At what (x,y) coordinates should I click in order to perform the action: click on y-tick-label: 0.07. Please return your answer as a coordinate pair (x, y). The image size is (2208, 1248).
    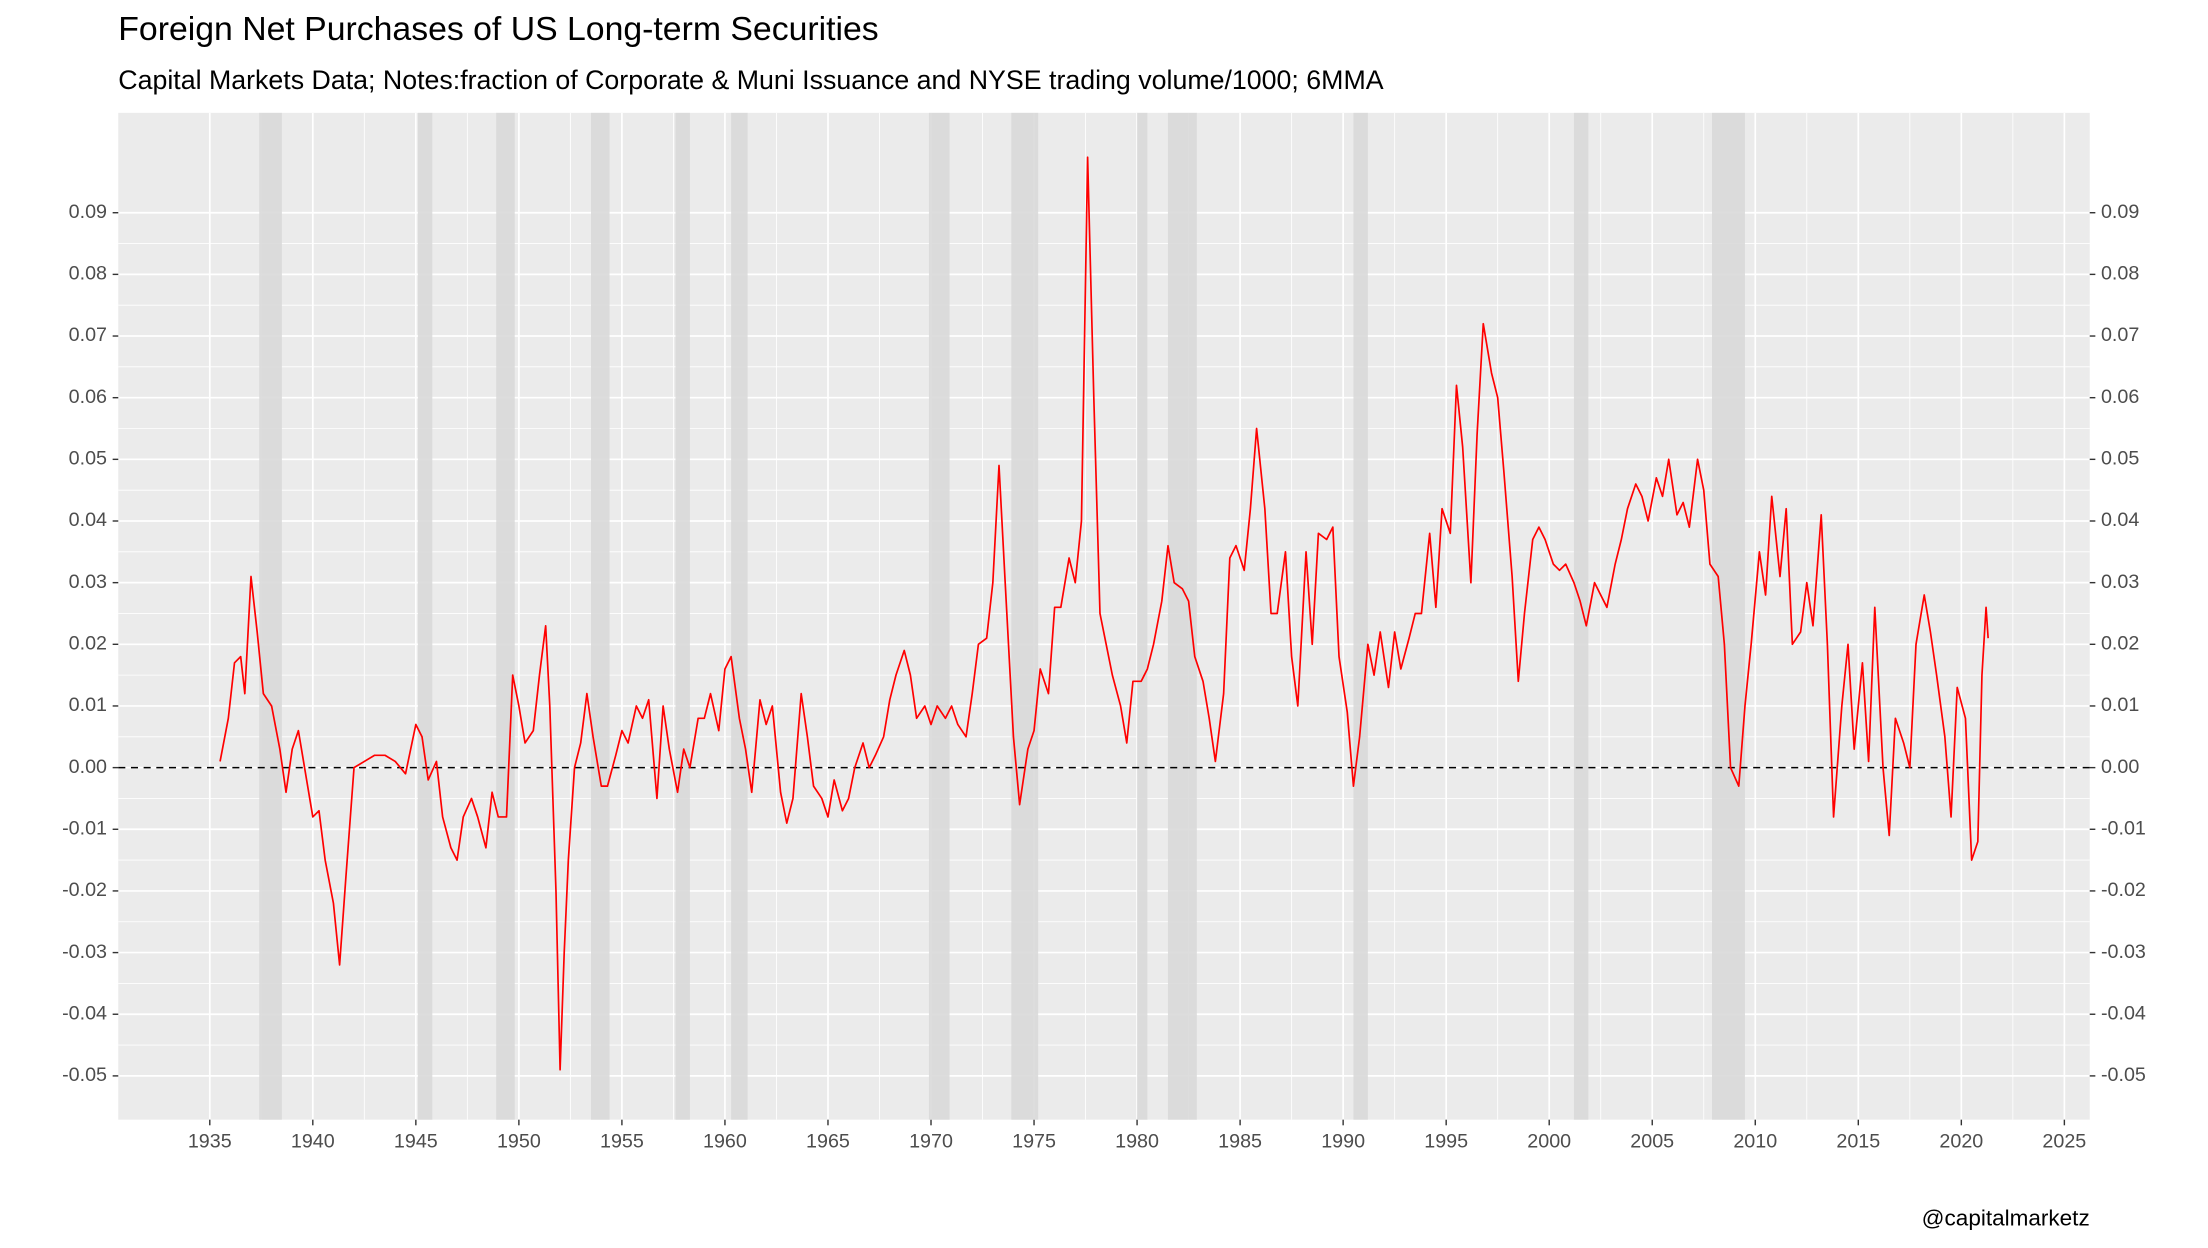
    Looking at the image, I should click on (88, 335).